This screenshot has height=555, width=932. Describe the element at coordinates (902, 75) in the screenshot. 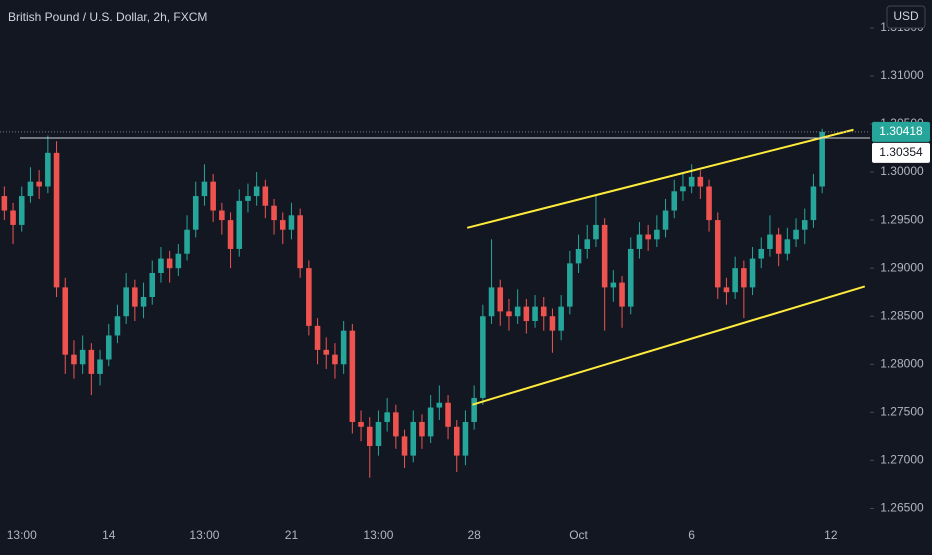

I see `y-tick-label: 1.31000` at that location.